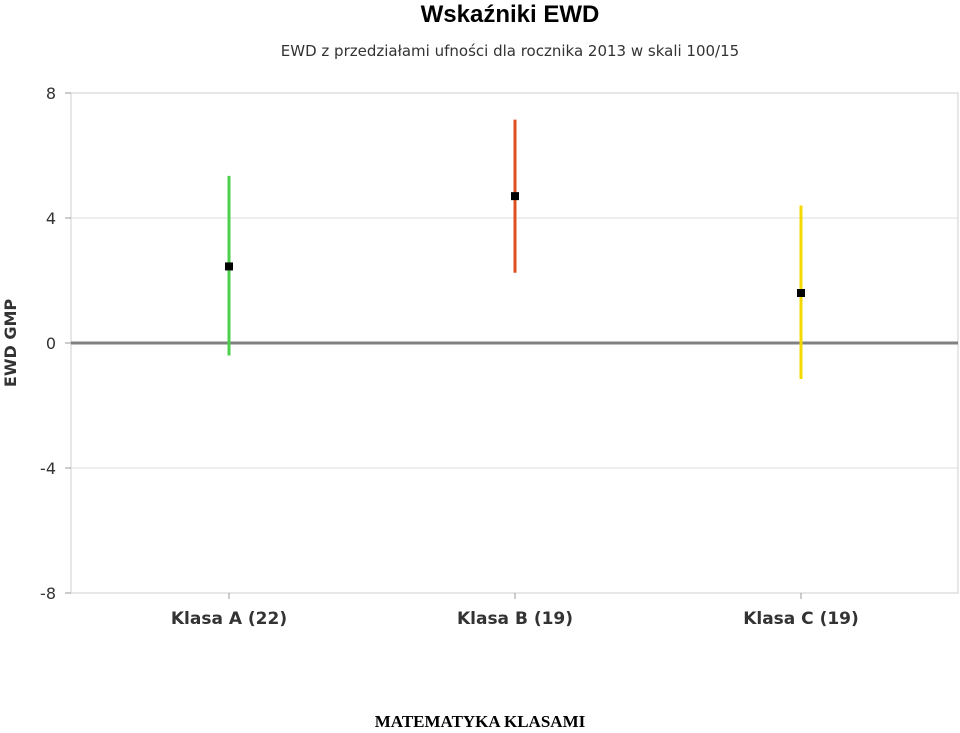  Describe the element at coordinates (51, 93) in the screenshot. I see `y-tick-label: 8` at that location.